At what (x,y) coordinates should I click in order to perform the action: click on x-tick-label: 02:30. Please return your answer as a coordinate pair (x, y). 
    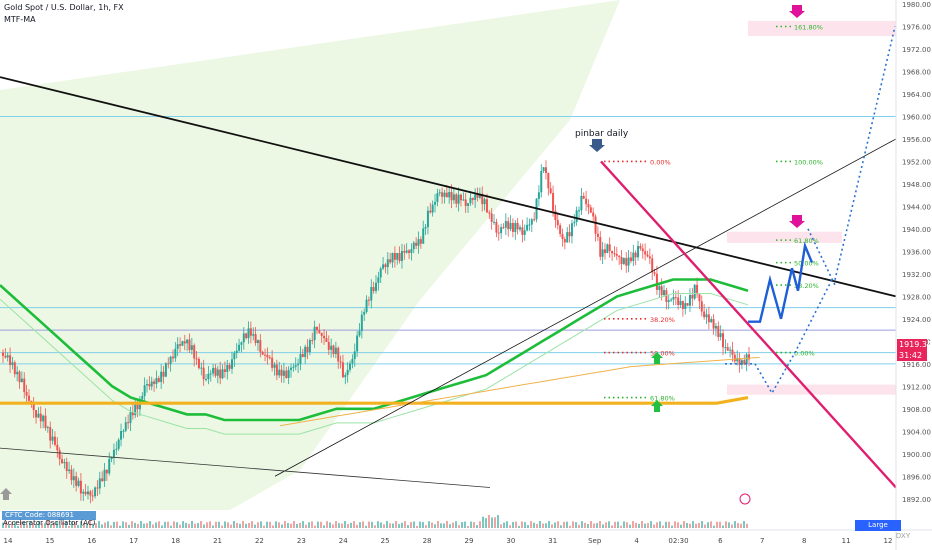
    Looking at the image, I should click on (678, 541).